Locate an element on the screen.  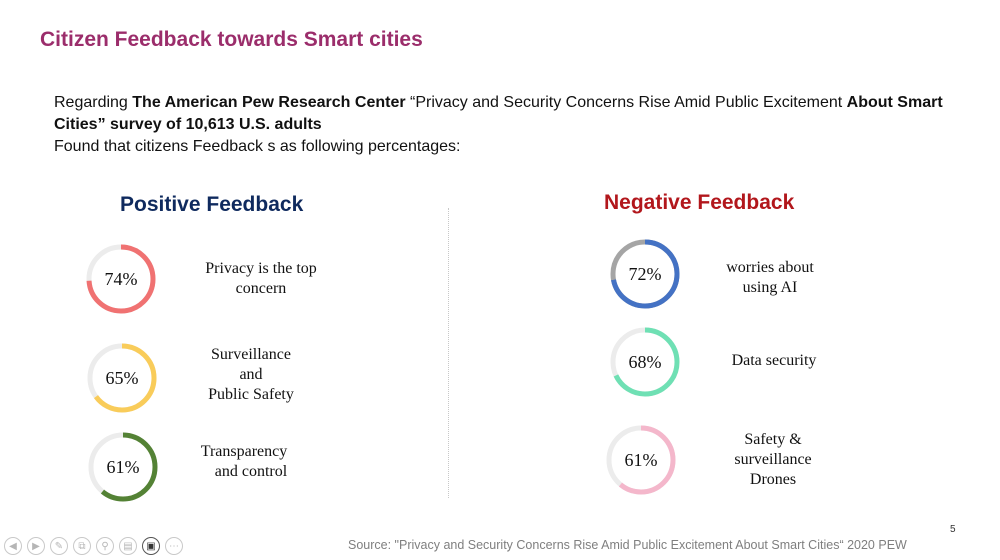
data-security-ring-chart: 68% is located at coordinates (645, 362).